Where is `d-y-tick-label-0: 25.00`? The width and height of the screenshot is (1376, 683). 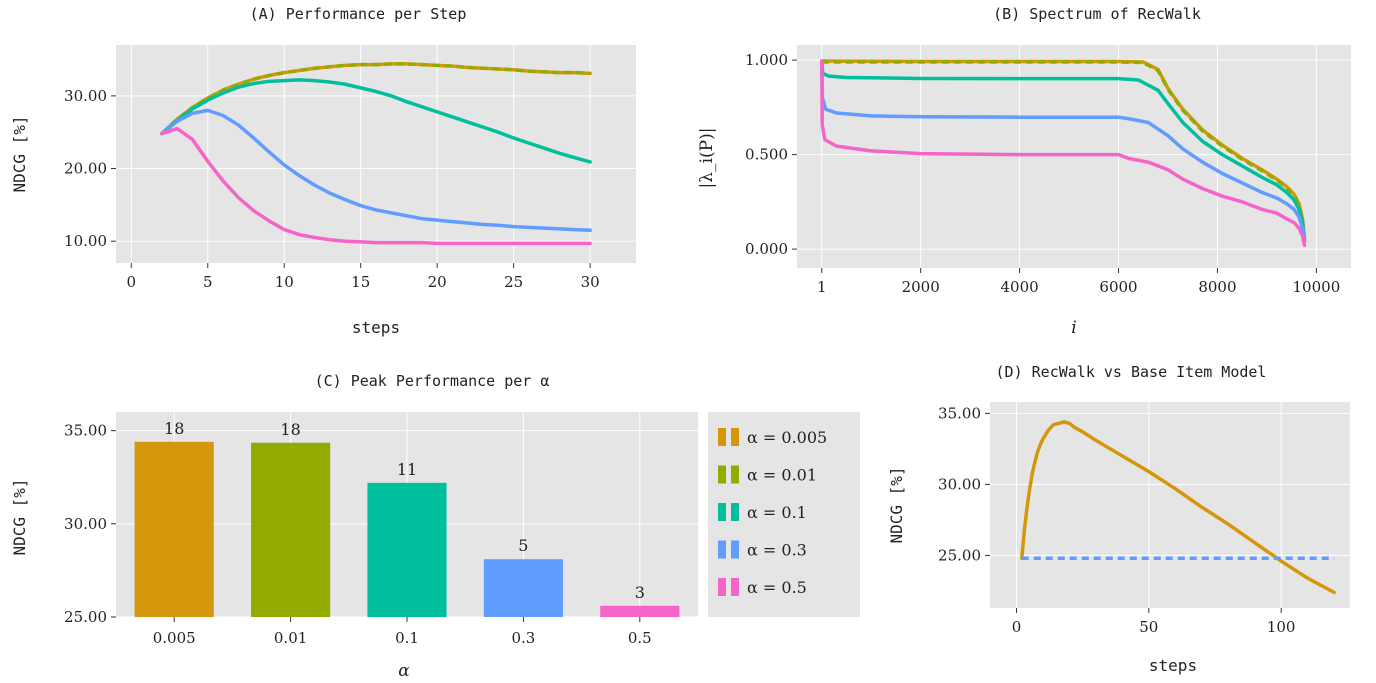 d-y-tick-label-0: 25.00 is located at coordinates (959, 555).